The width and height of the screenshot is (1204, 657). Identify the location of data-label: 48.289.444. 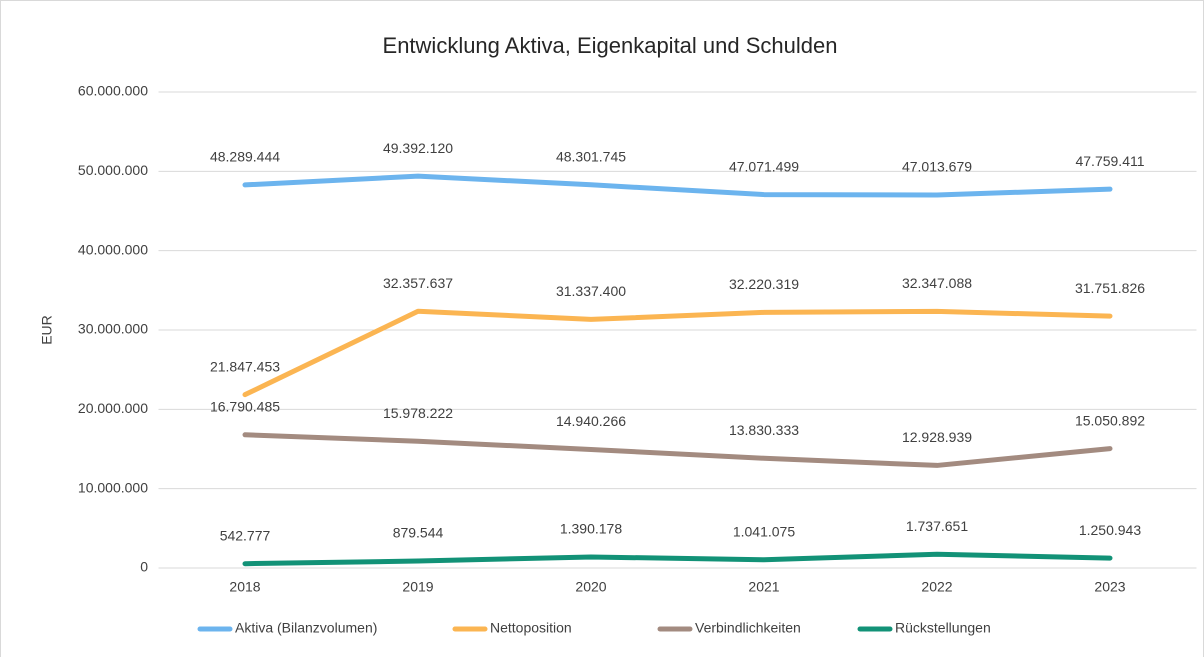
(245, 157).